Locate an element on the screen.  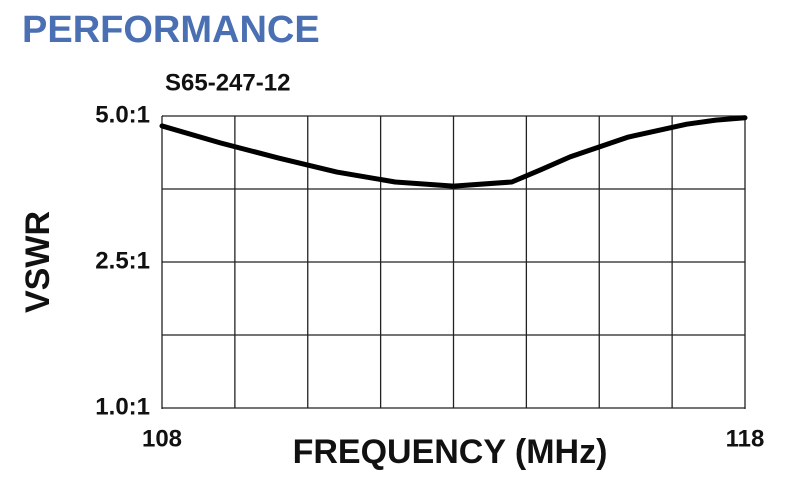
x-tick-label: 118 is located at coordinates (745, 438).